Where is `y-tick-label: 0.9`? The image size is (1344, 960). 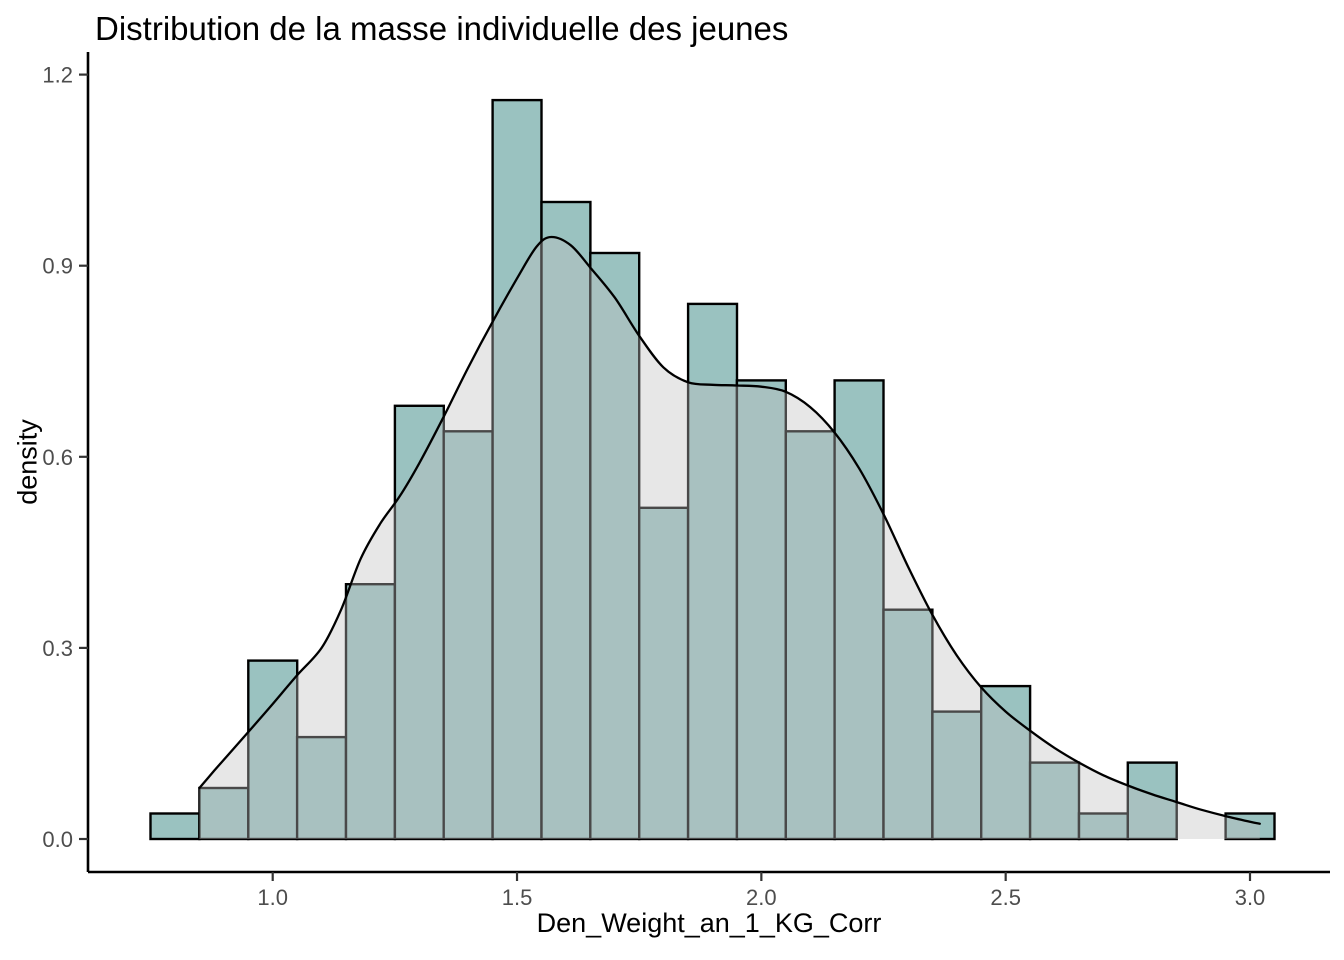 y-tick-label: 0.9 is located at coordinates (57, 266).